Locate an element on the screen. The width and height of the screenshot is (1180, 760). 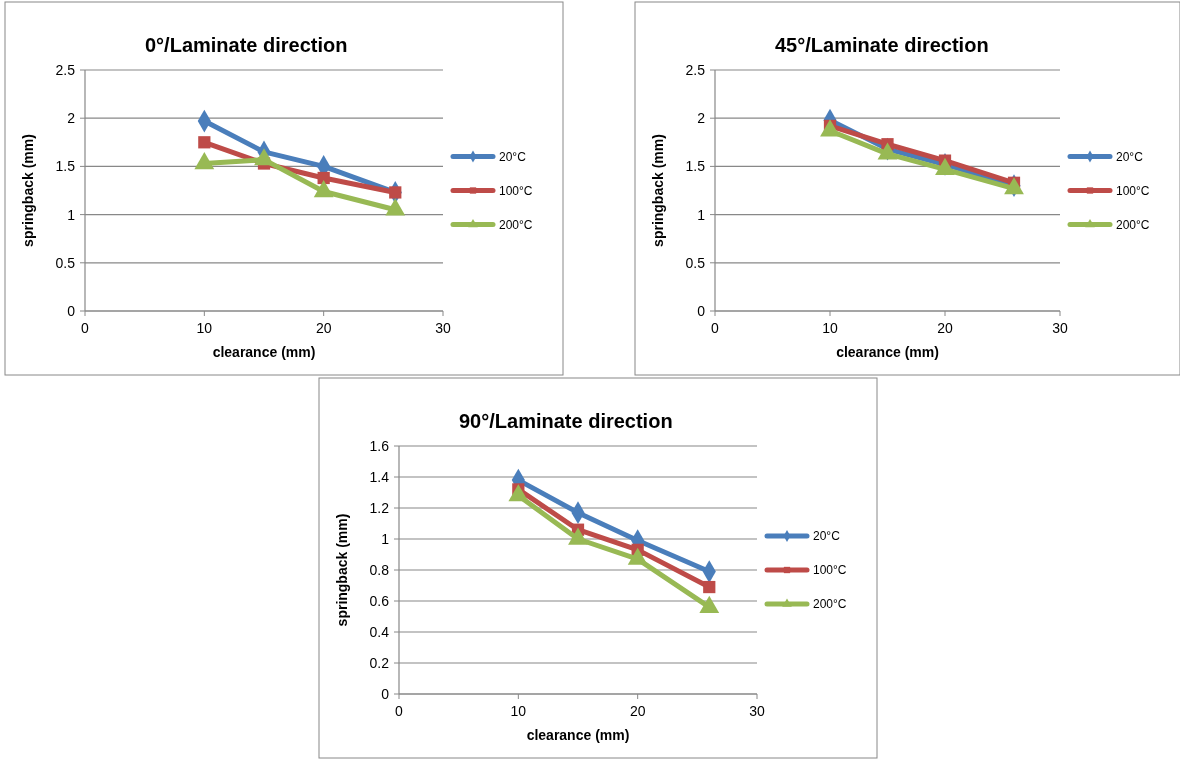
y-tick-label: 1.6 is located at coordinates (379, 445).